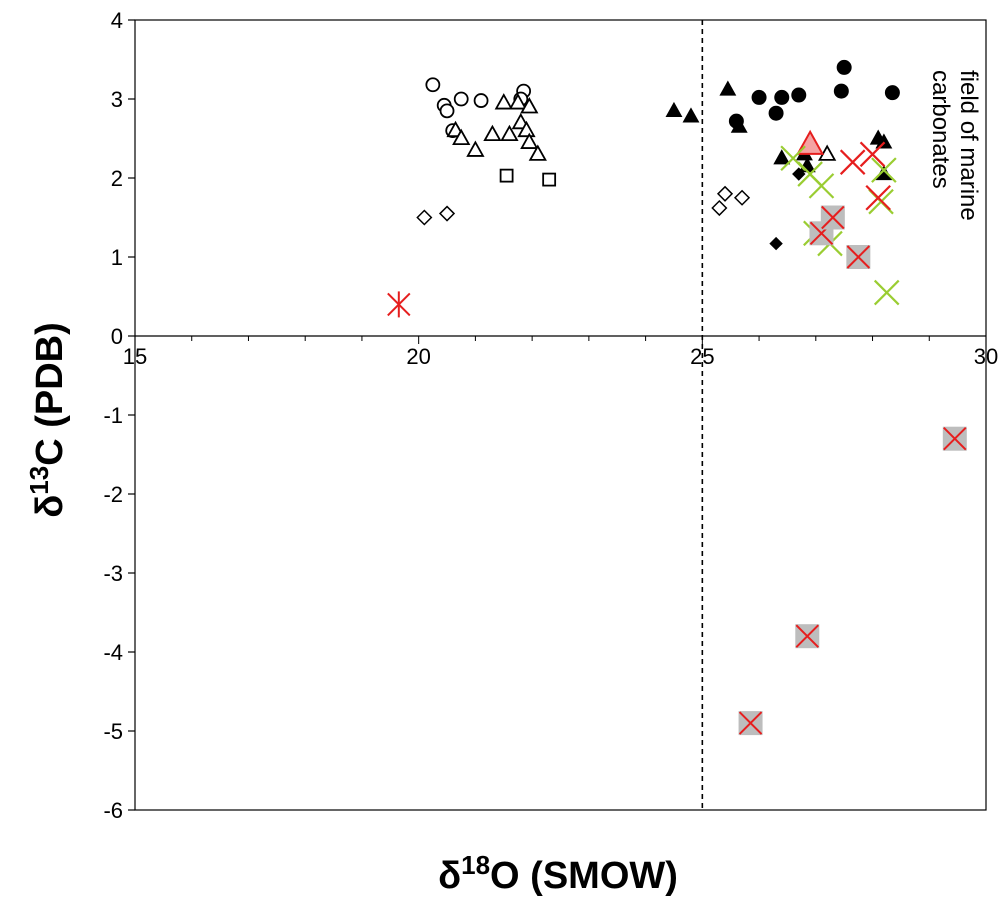 The width and height of the screenshot is (1003, 907). I want to click on y-tick-label: -3, so click(113, 573).